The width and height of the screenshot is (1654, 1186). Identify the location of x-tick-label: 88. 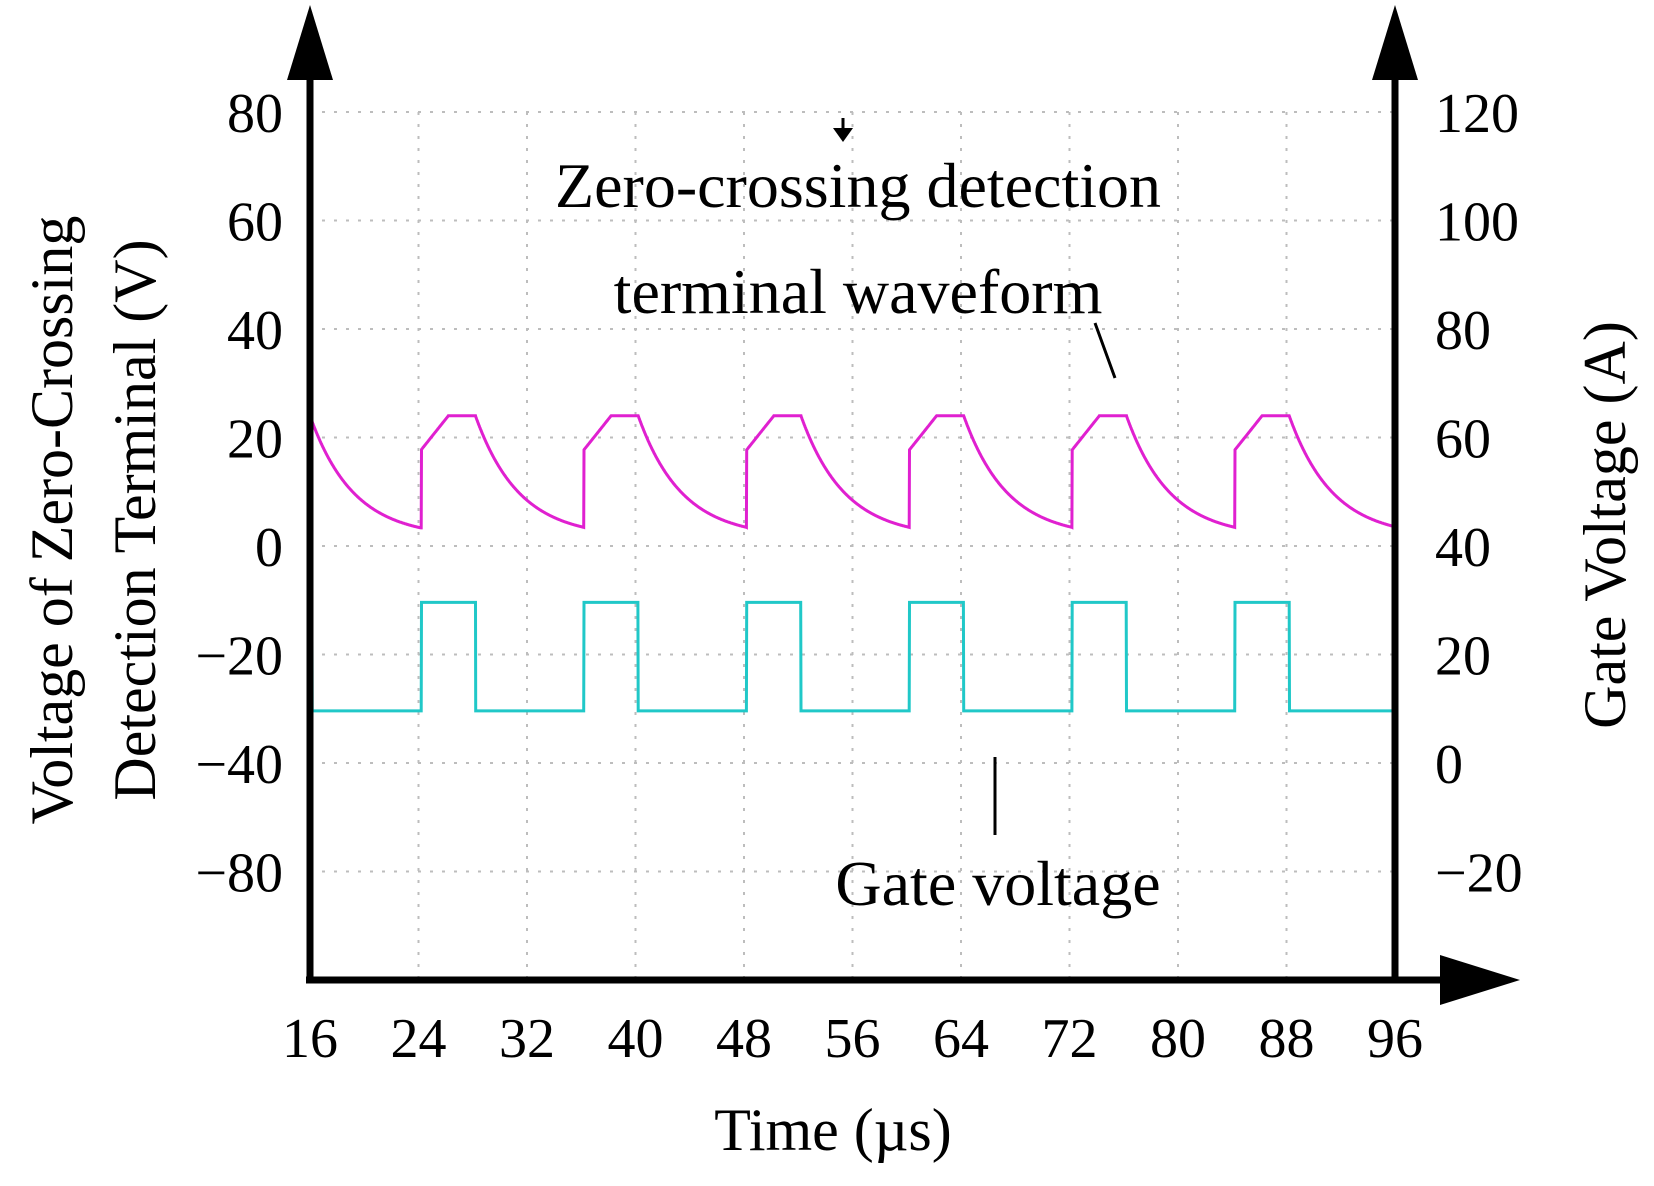
(1287, 1039).